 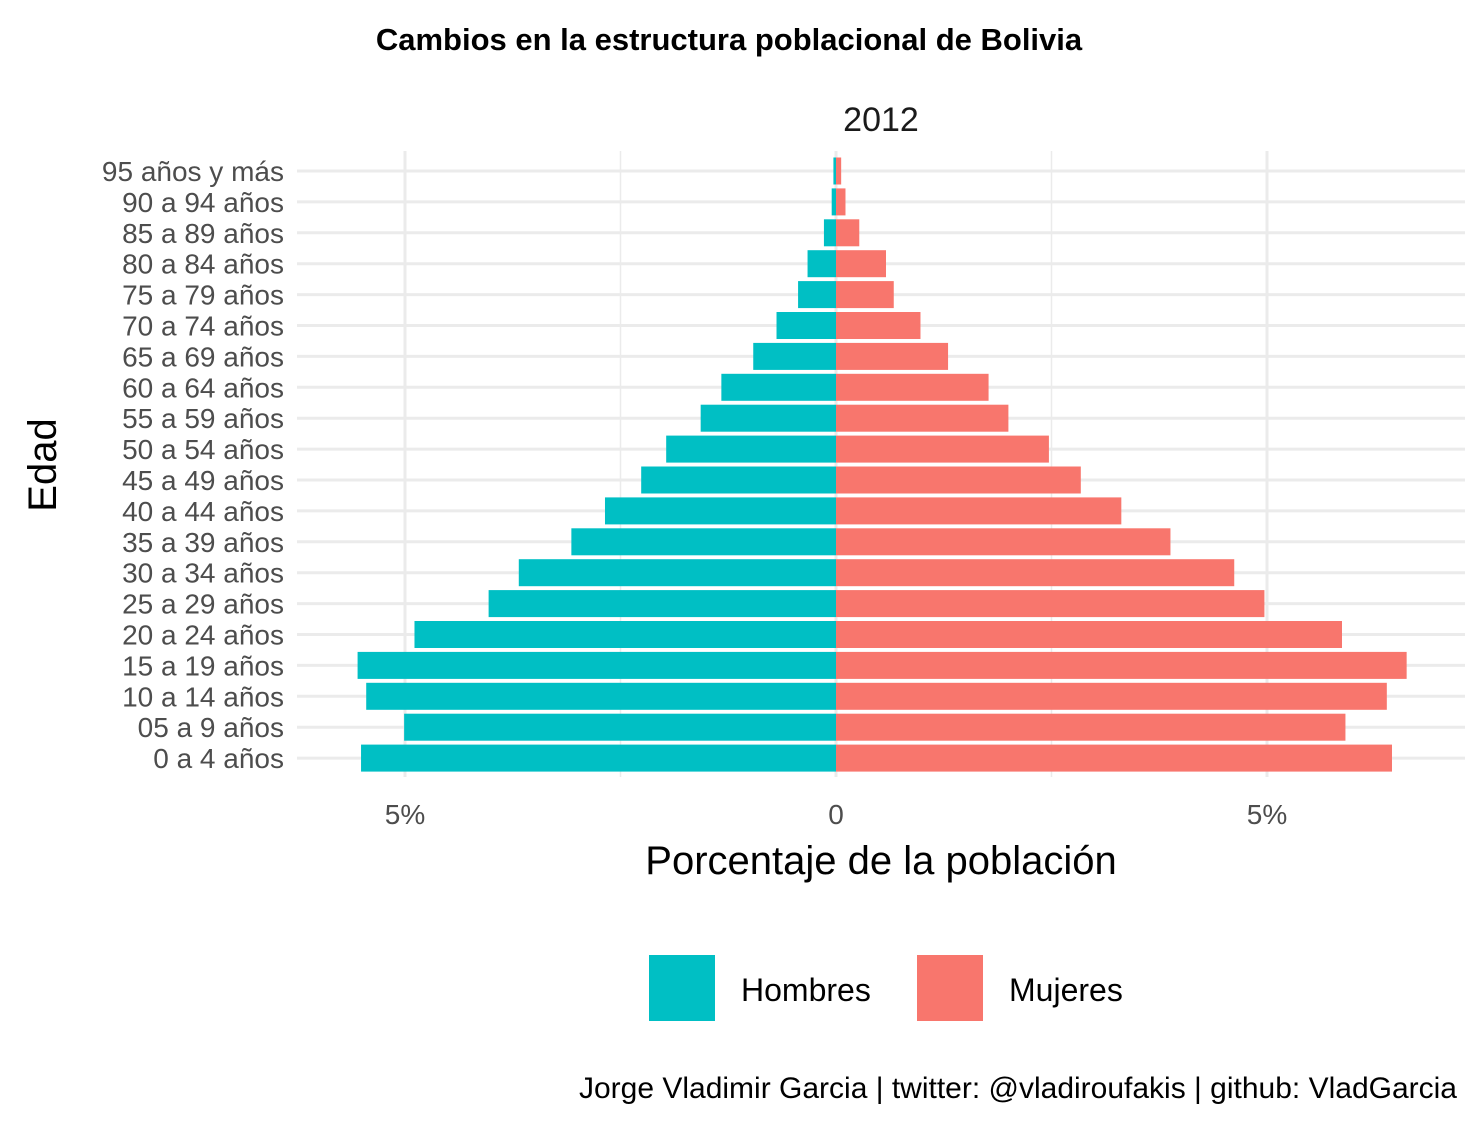 I want to click on y-tick-label: 50 a 54 años, so click(x=203, y=449).